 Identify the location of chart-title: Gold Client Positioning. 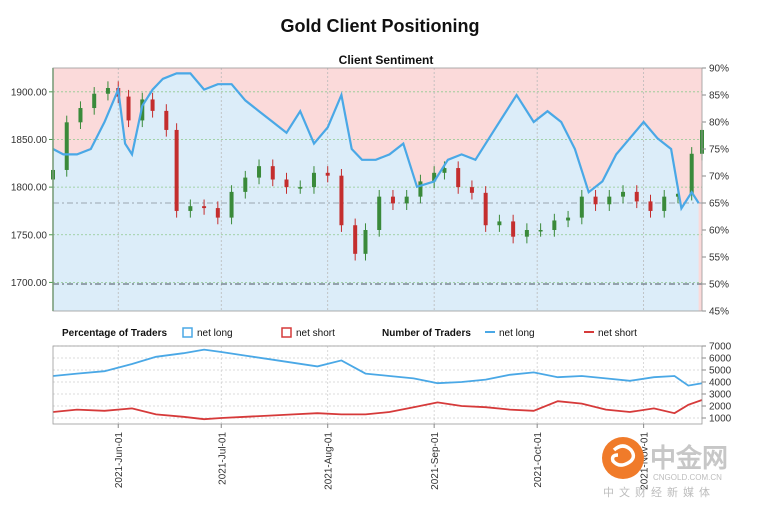
(380, 26).